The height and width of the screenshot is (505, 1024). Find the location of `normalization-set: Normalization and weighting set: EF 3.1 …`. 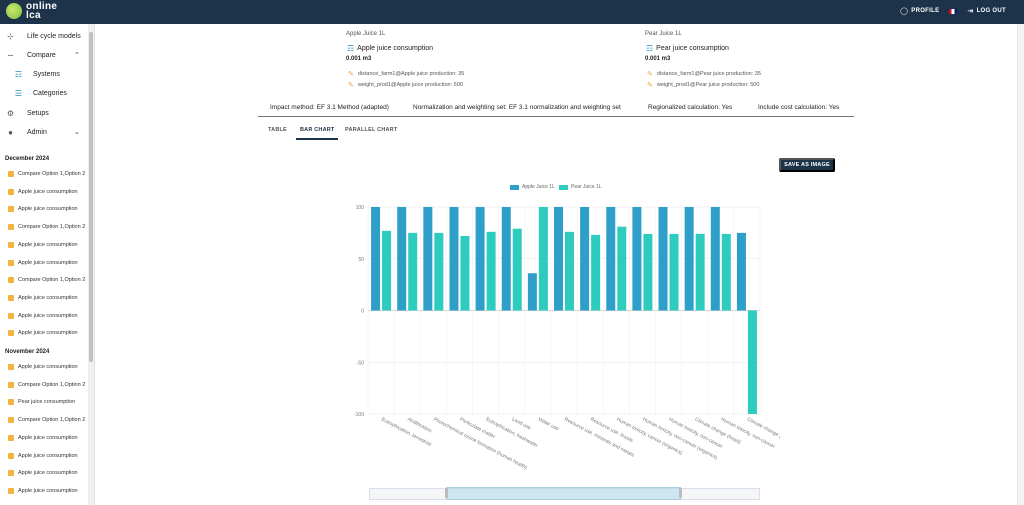

normalization-set: Normalization and weighting set: EF 3.1 … is located at coordinates (517, 107).